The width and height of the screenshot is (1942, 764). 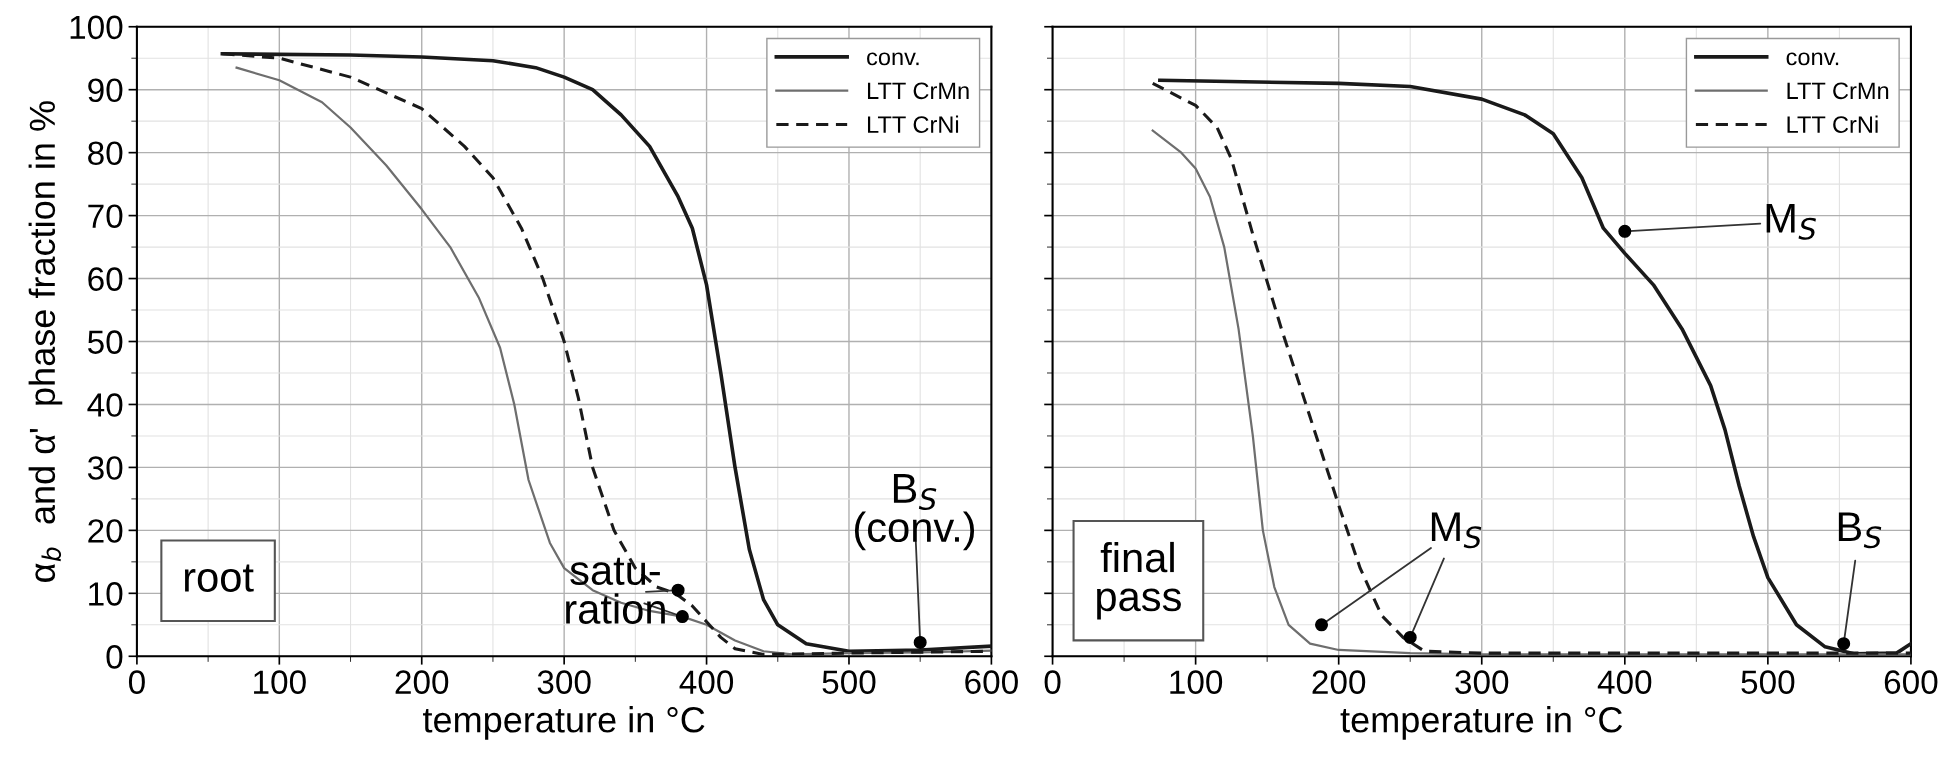 I want to click on annotation: satu- ration, so click(x=615, y=590).